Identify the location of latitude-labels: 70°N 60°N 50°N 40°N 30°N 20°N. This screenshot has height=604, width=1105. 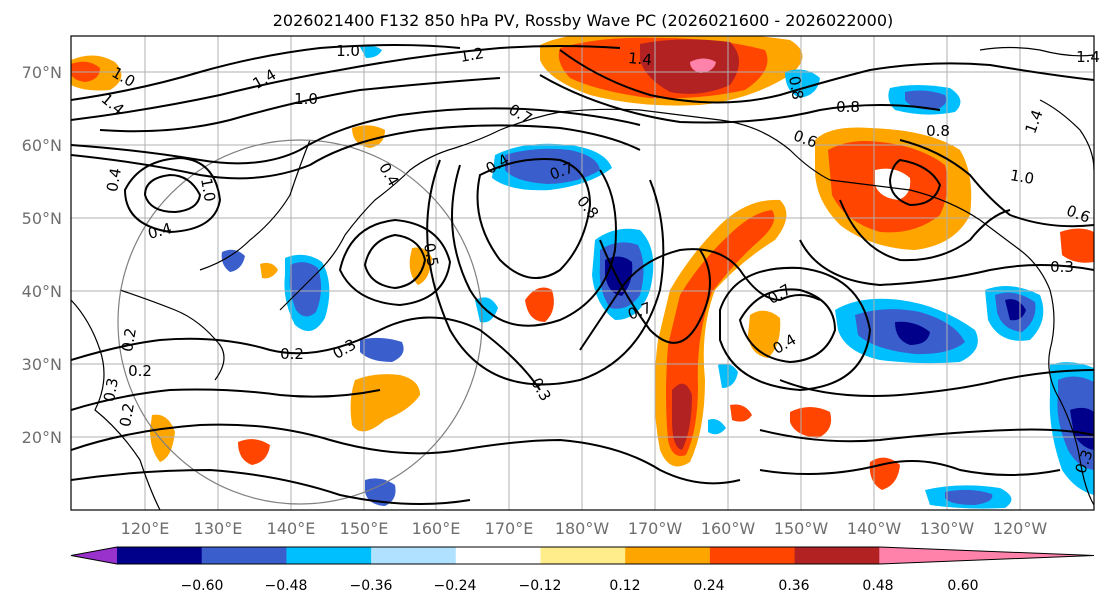
(42, 255).